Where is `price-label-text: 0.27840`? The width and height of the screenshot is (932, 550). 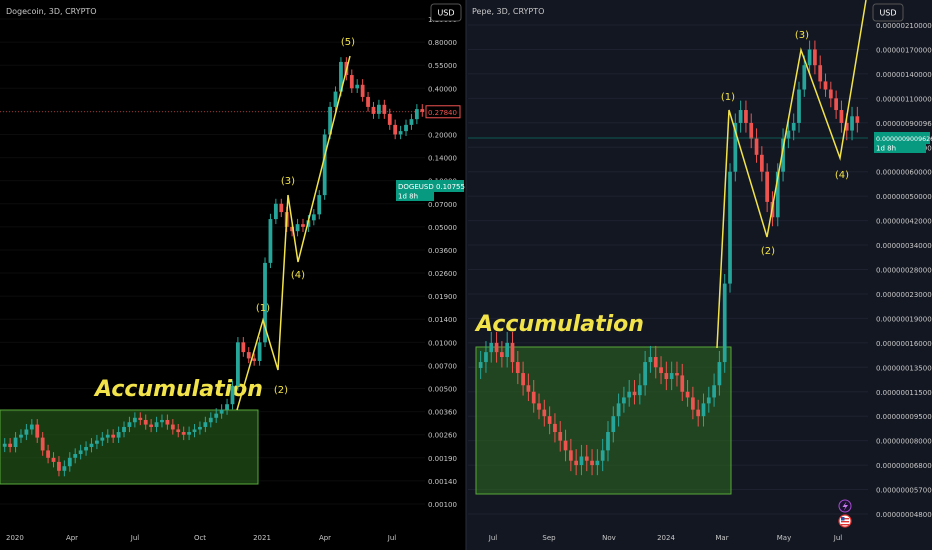 price-label-text: 0.27840 is located at coordinates (442, 113).